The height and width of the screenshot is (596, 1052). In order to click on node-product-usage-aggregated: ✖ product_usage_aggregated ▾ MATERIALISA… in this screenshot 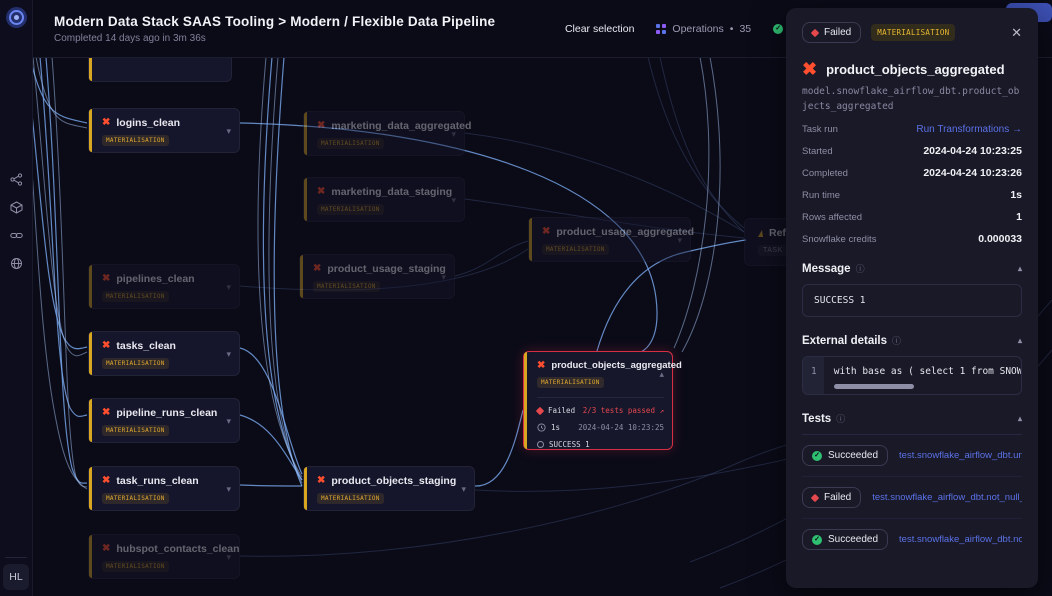, I will do `click(611, 239)`.